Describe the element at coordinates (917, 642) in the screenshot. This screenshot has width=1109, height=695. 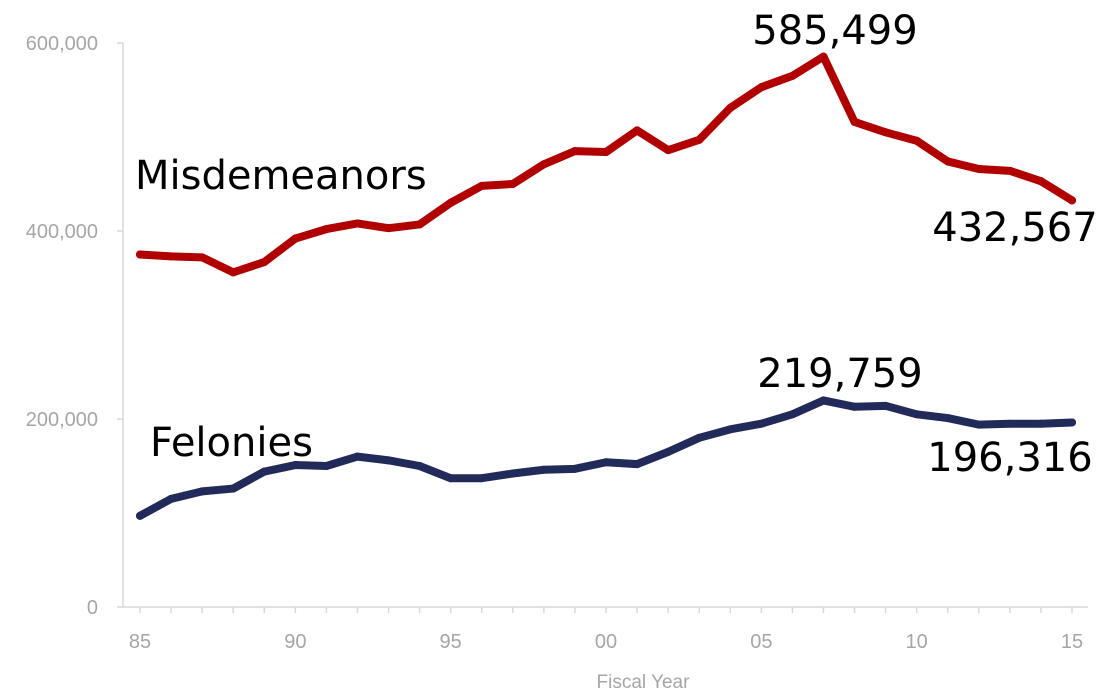
I see `x-tick-label: 10` at that location.